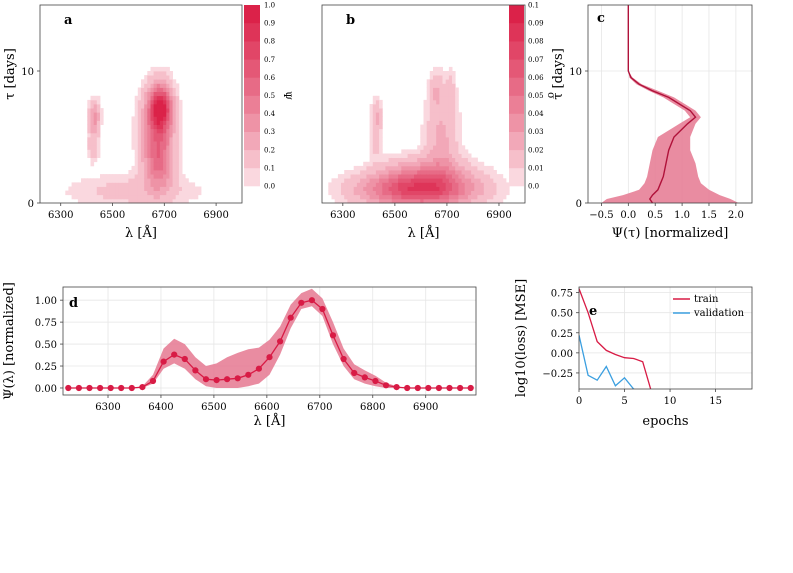  I want to click on colorbar-tick-label: 0.6, so click(270, 78).